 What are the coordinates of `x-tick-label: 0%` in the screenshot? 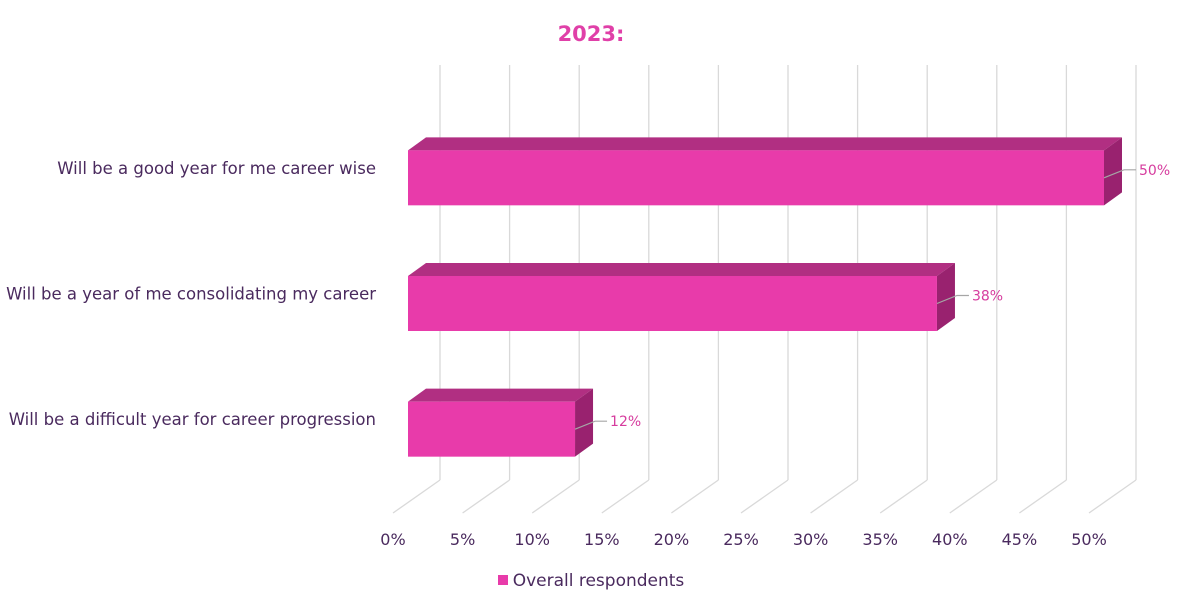 It's located at (392, 539).